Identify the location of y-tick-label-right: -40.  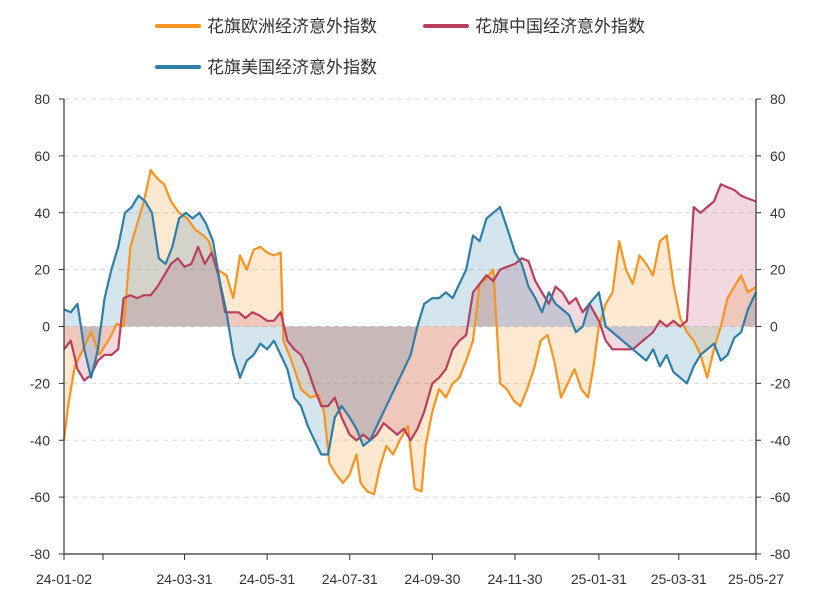
(780, 440).